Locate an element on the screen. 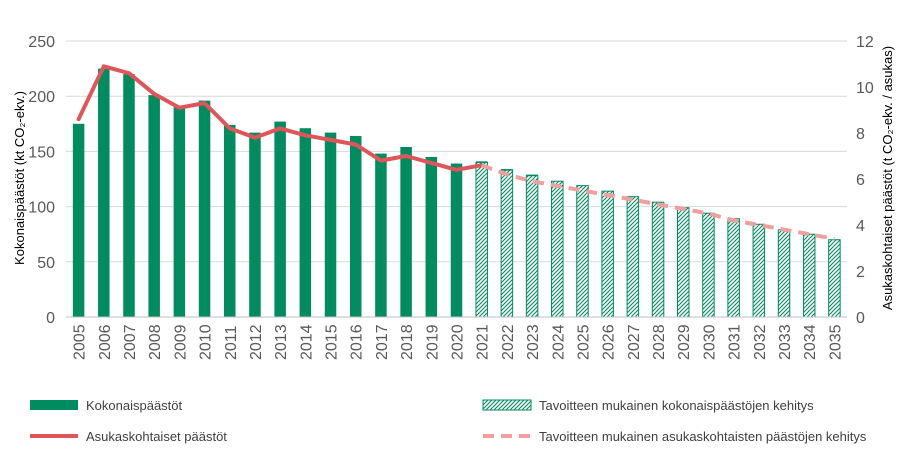 This screenshot has width=906, height=460. x-tick-label: 2035 is located at coordinates (835, 342).